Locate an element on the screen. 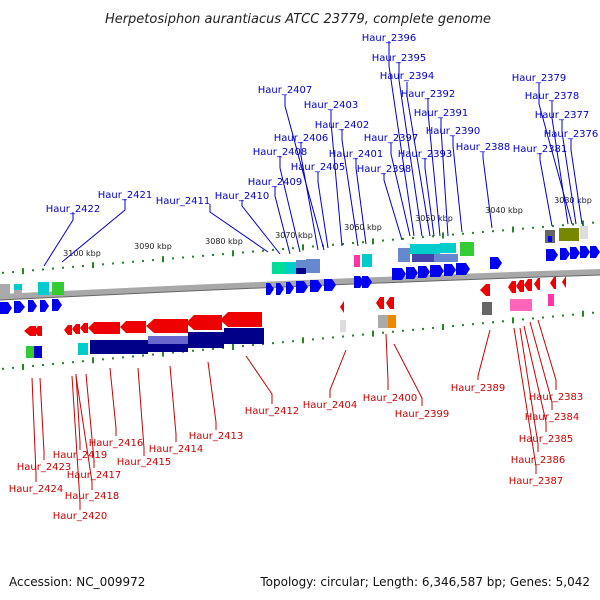 The width and height of the screenshot is (600, 600). gene-label: Haur_2398 is located at coordinates (384, 169).